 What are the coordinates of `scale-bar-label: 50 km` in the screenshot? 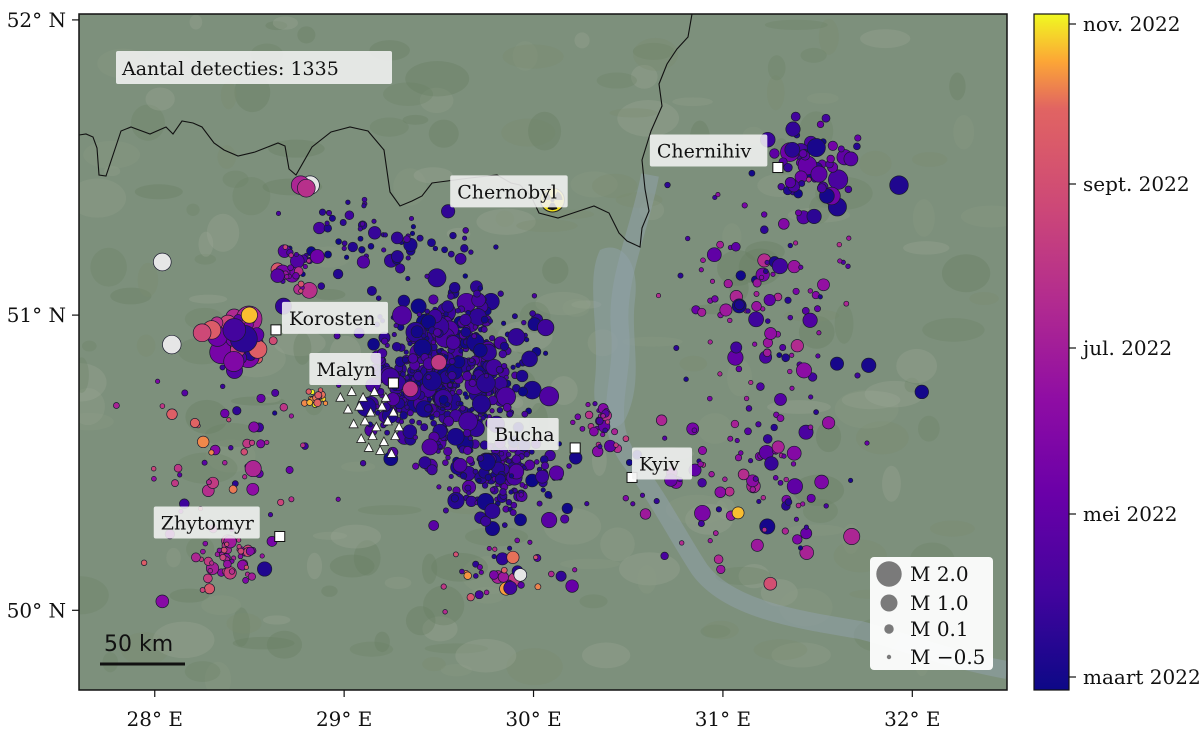 It's located at (138, 644).